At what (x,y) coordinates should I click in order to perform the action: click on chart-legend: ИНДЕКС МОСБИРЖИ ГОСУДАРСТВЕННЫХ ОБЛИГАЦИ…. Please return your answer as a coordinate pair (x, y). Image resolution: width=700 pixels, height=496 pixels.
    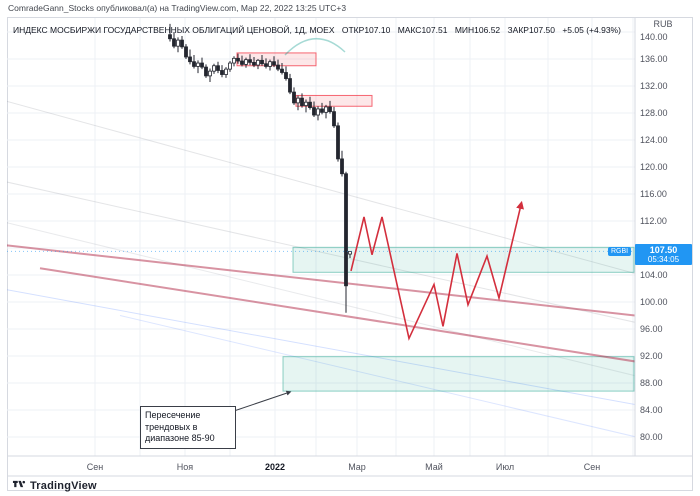
    Looking at the image, I should click on (319, 30).